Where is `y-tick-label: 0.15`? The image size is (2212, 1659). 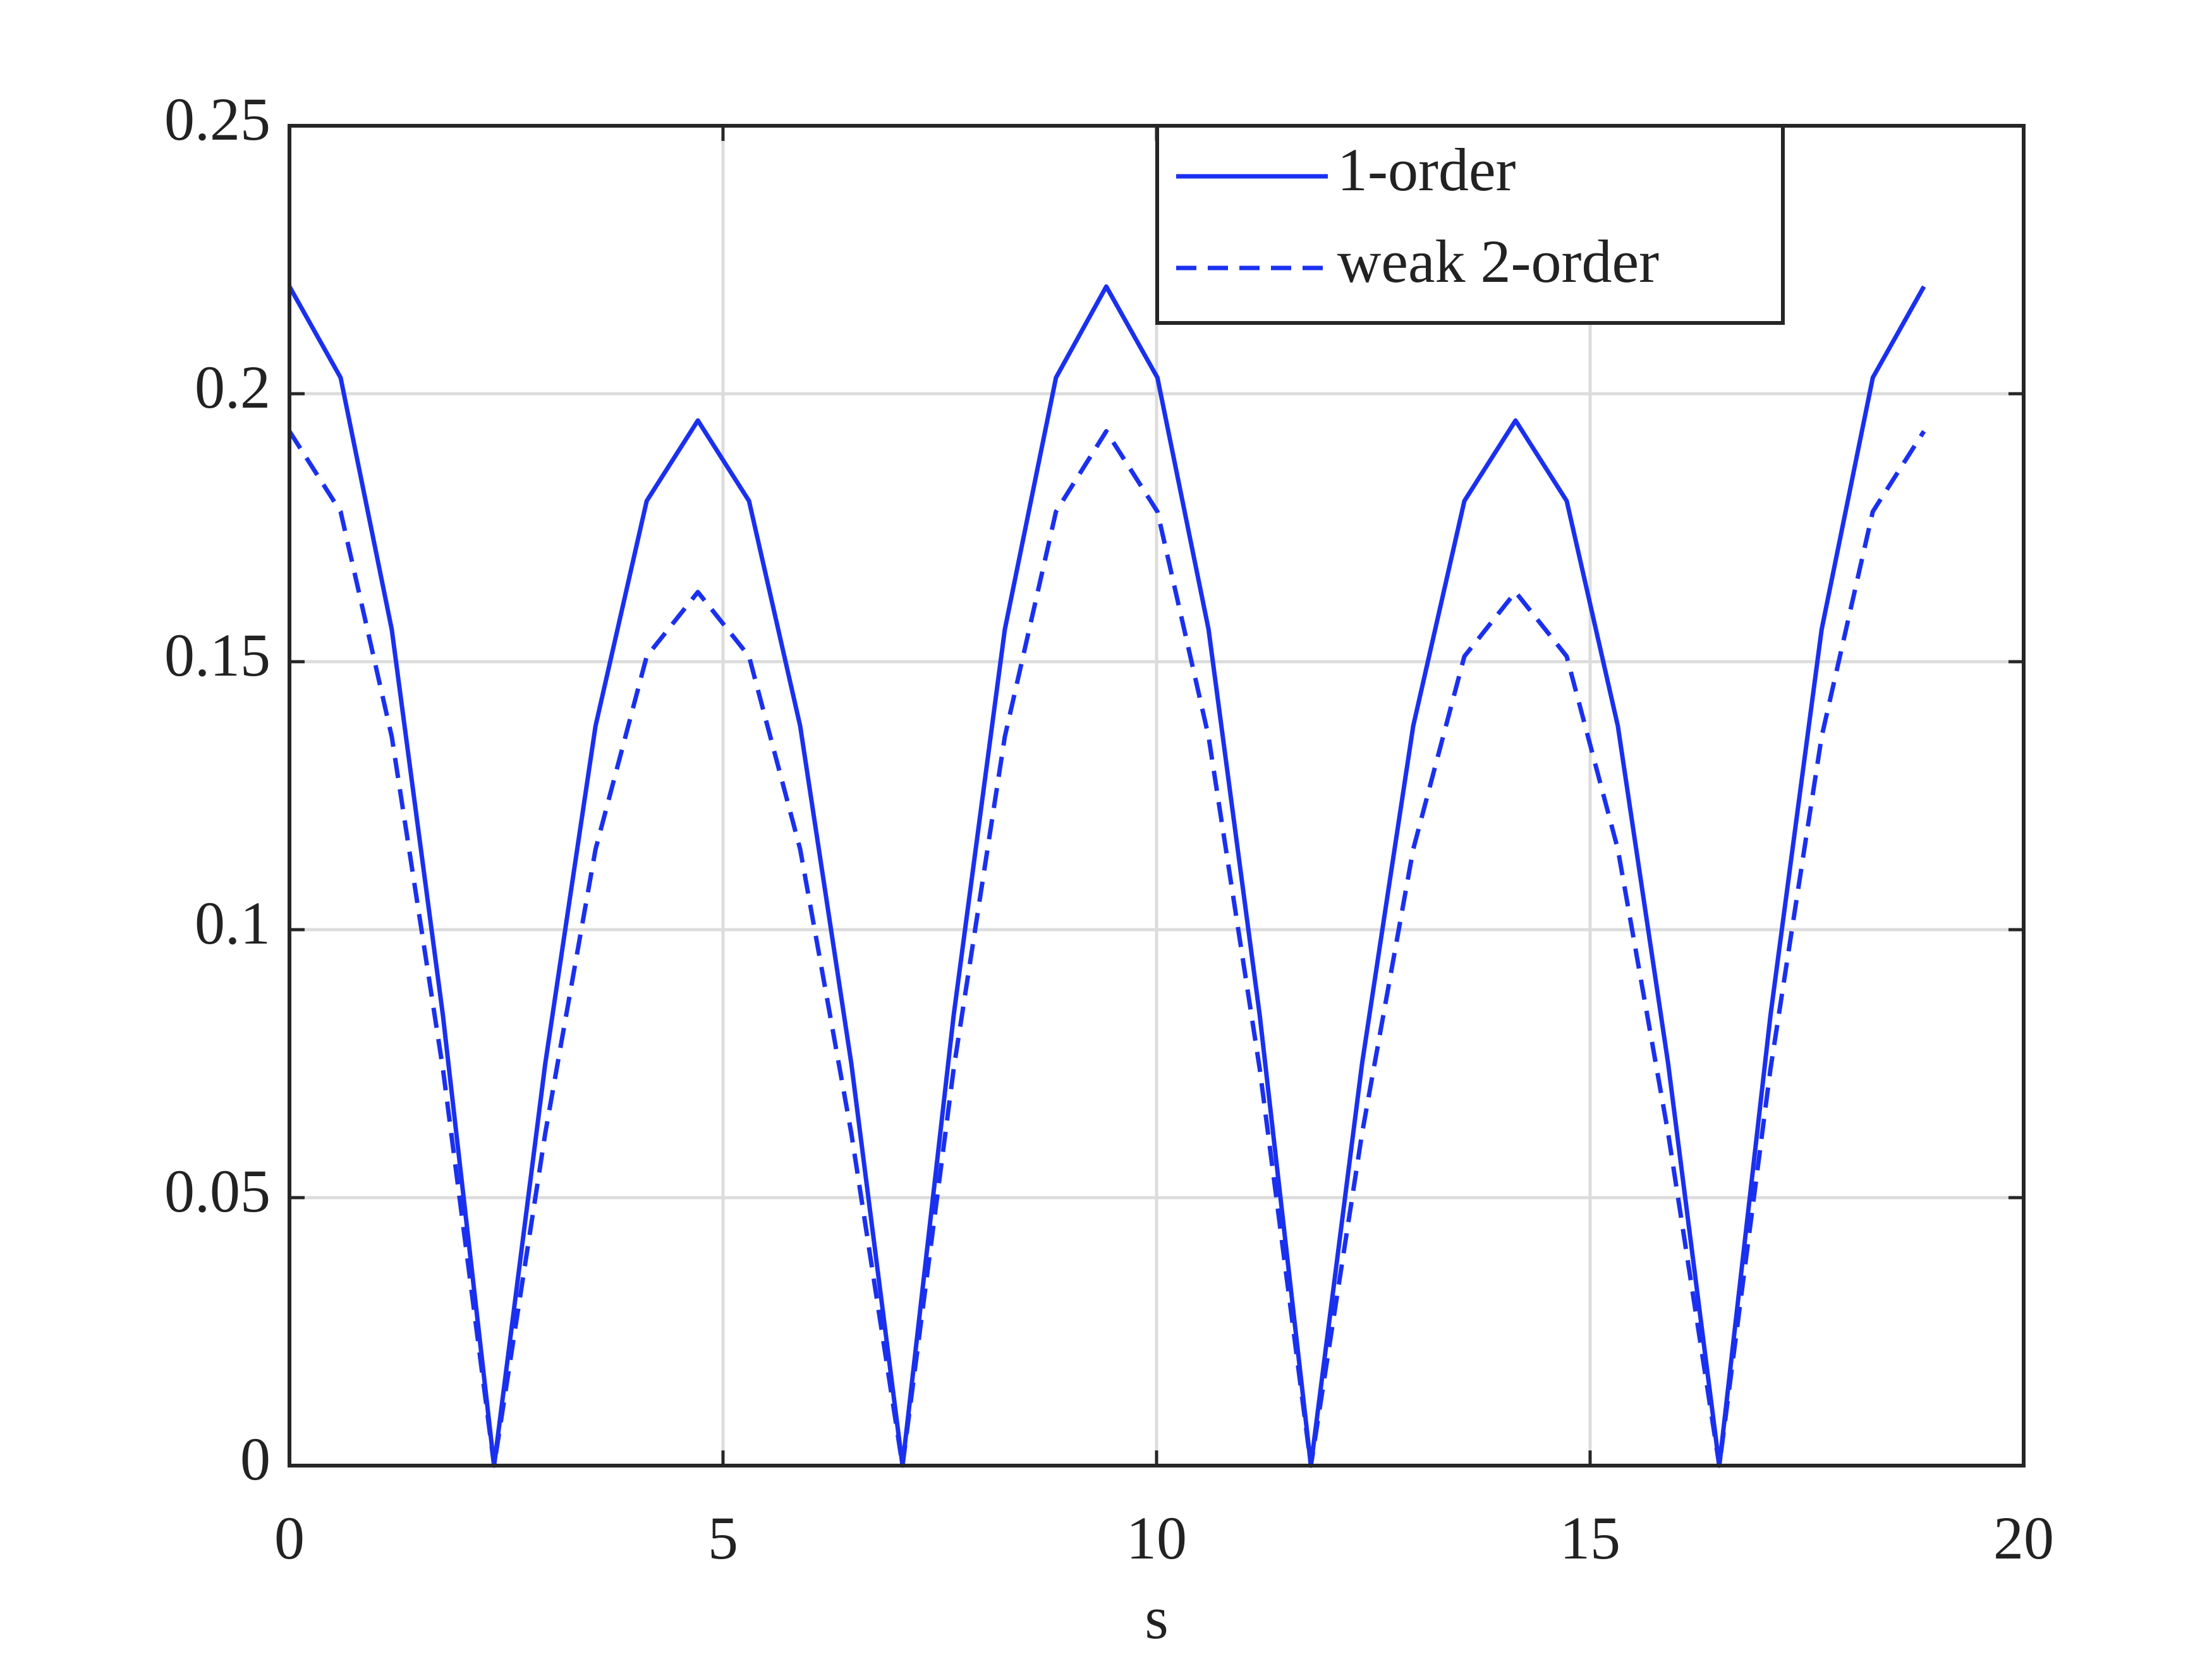
y-tick-label: 0.15 is located at coordinates (217, 655).